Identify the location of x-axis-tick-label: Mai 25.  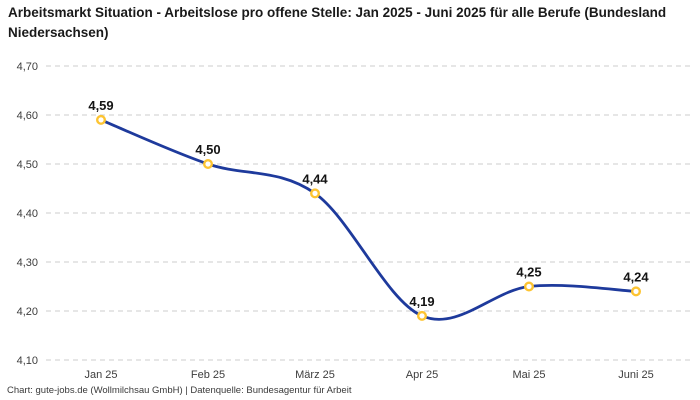
(528, 375).